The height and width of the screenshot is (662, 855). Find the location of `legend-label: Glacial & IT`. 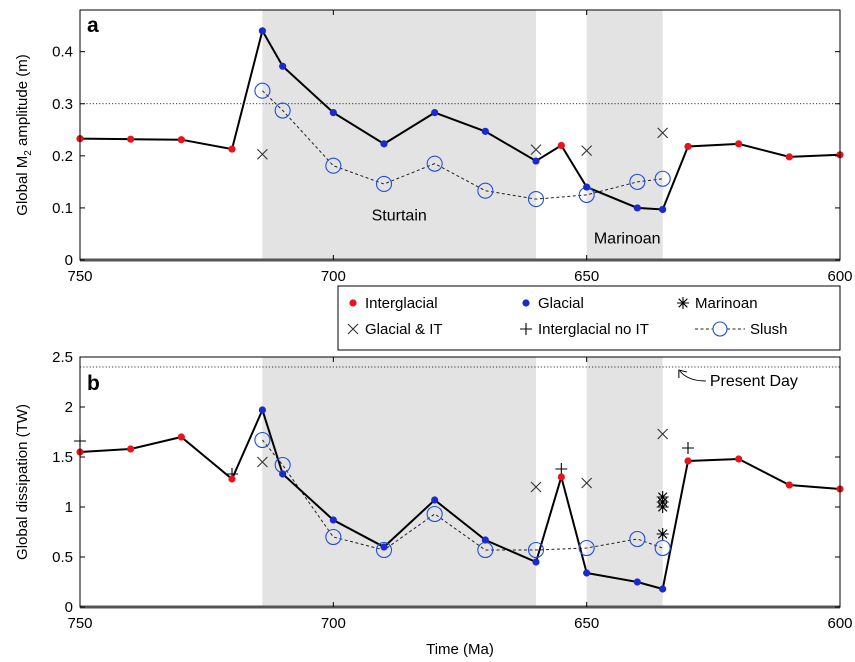

legend-label: Glacial & IT is located at coordinates (404, 329).